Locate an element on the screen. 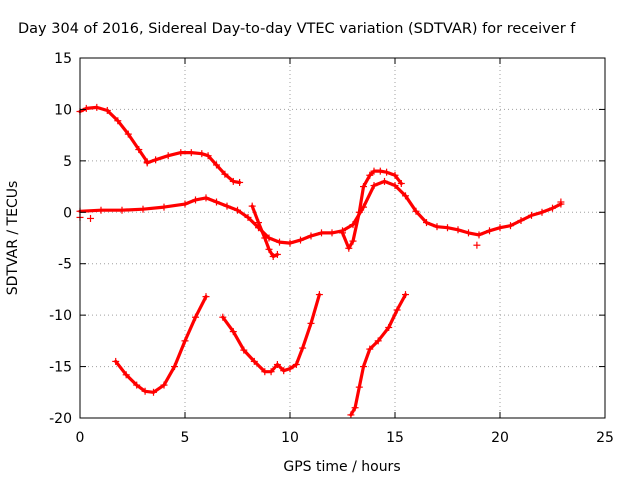 Image resolution: width=640 pixels, height=480 pixels. y-tick-label: -10 is located at coordinates (60, 316).